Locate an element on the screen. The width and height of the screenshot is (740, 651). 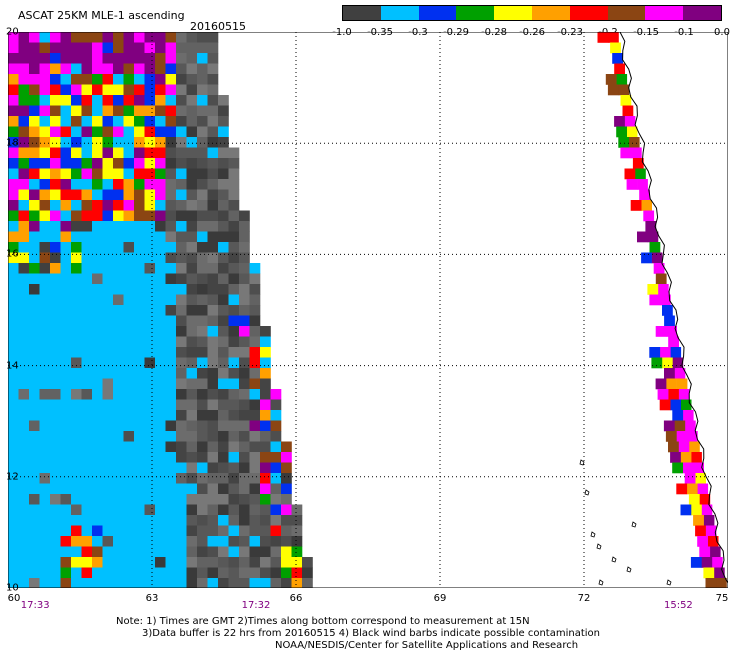
map-date: 20160515 is located at coordinates (218, 26).